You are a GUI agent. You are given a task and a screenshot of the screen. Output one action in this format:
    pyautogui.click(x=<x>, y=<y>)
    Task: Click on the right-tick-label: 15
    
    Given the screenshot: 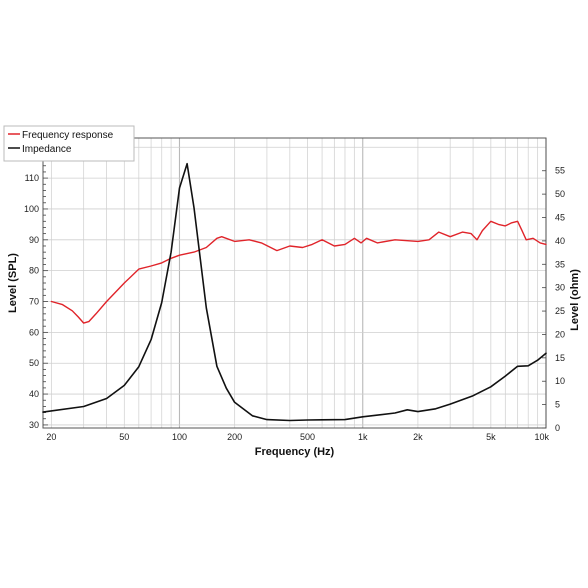 What is the action you would take?
    pyautogui.click(x=560, y=358)
    